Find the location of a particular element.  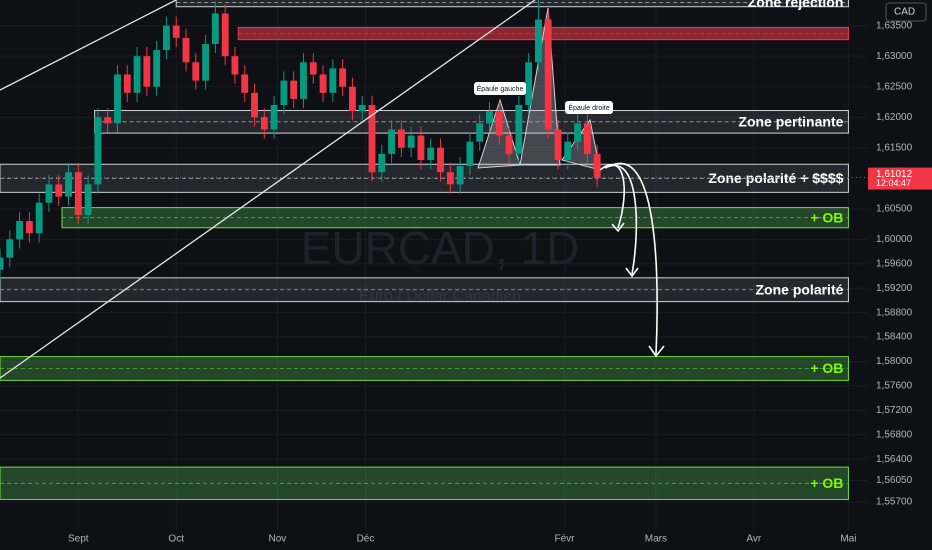

zone is located at coordinates (424, 290).